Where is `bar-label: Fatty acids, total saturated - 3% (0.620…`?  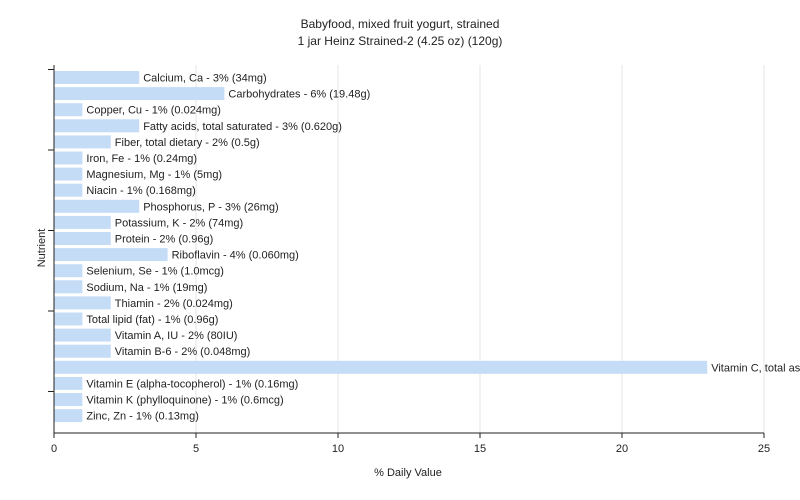
bar-label: Fatty acids, total saturated - 3% (0.620… is located at coordinates (242, 127).